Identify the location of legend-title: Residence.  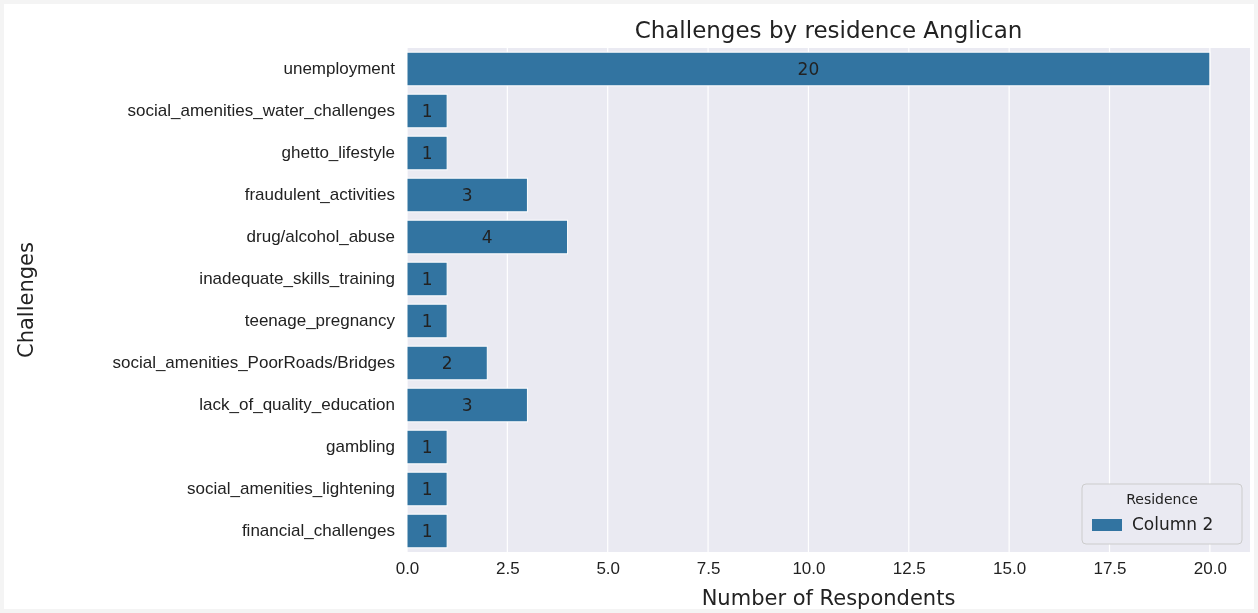
(1162, 499).